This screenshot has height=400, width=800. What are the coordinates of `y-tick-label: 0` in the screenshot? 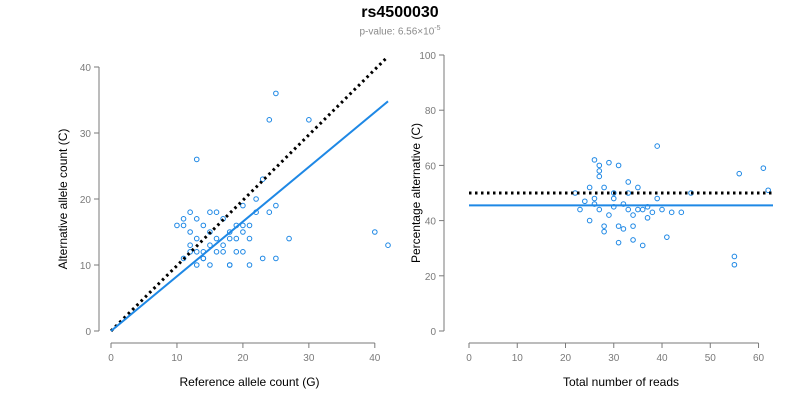 It's located at (433, 332).